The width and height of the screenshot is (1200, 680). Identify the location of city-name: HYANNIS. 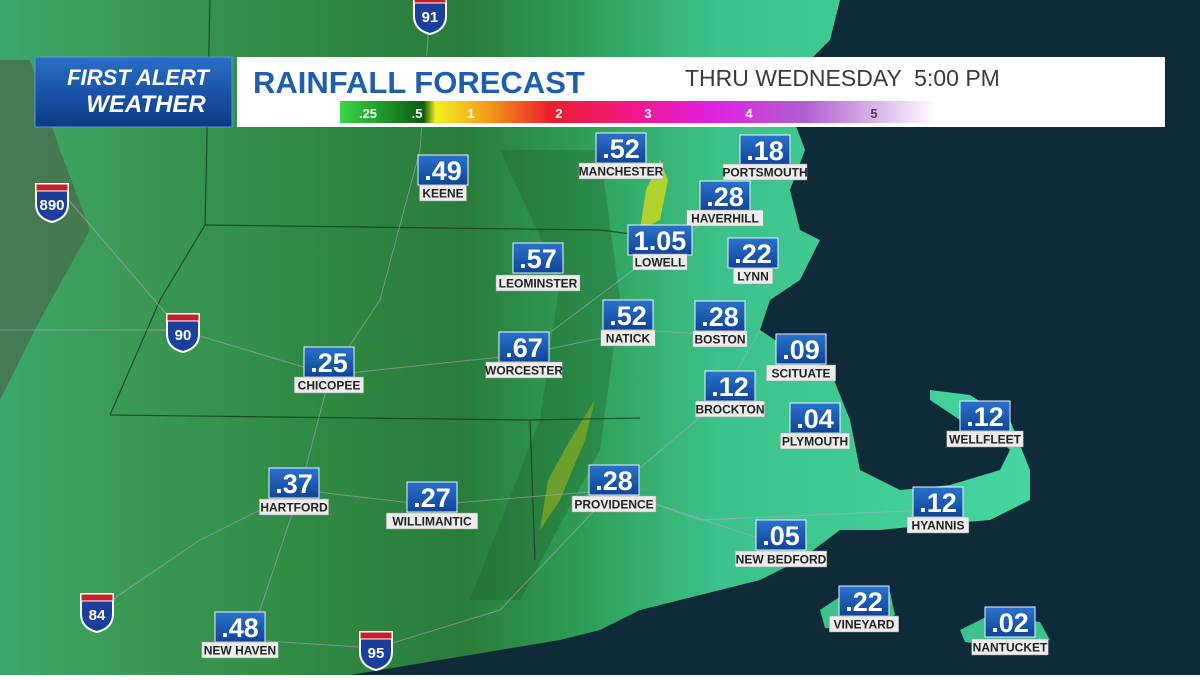
(938, 526).